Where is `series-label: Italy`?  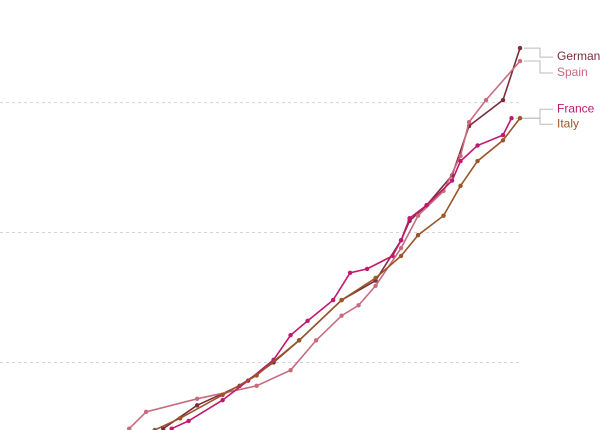 series-label: Italy is located at coordinates (568, 123).